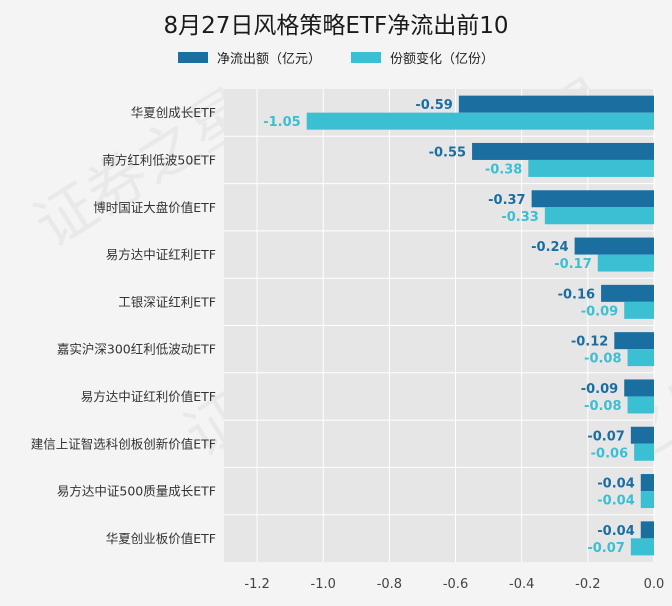 This screenshot has height=606, width=672. Describe the element at coordinates (336, 57) in the screenshot. I see `legend: 净流出额（亿元） 份额变化（亿份）` at that location.